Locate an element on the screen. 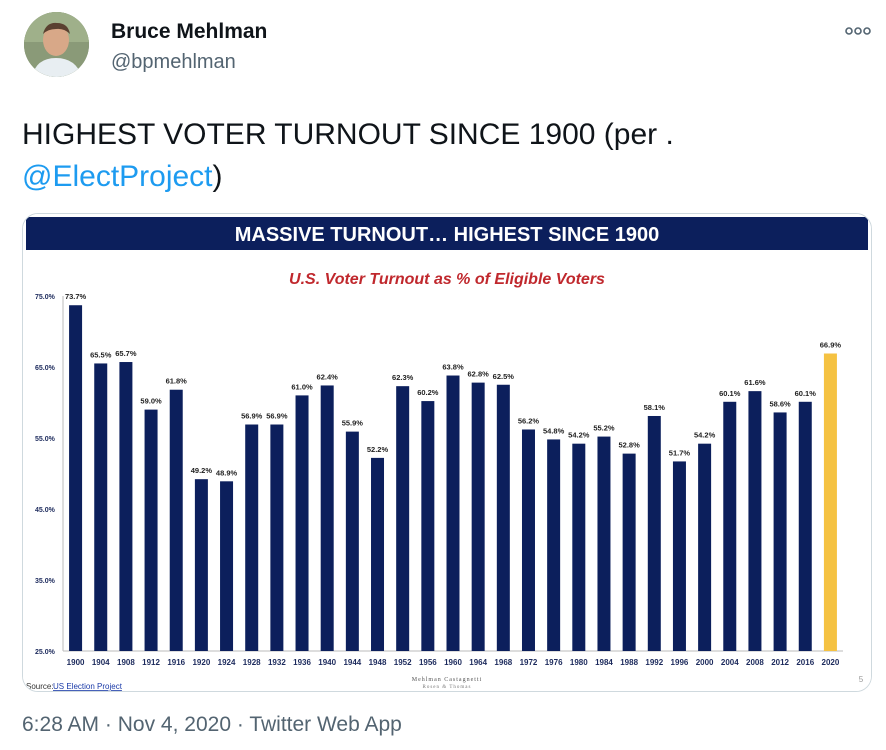 This screenshot has width=886, height=750. data-label: 48.9% is located at coordinates (227, 472).